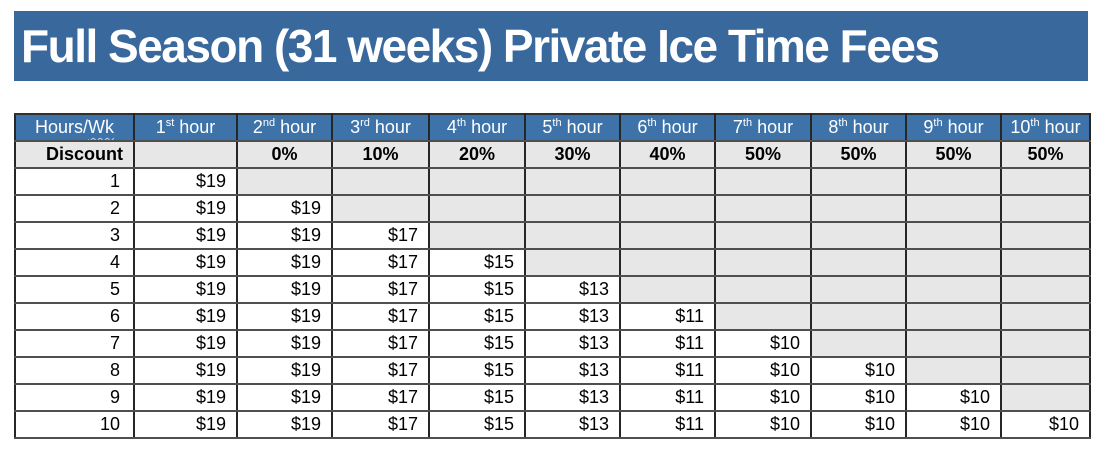 Image resolution: width=1103 pixels, height=469 pixels. I want to click on hours-per-week-header: Hours/Wk, so click(74, 127).